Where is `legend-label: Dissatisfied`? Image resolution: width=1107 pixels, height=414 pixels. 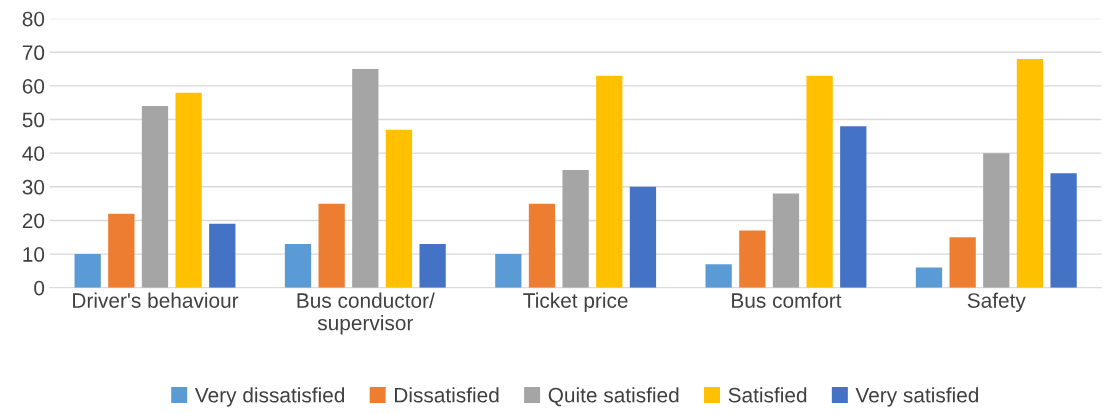 legend-label: Dissatisfied is located at coordinates (447, 395).